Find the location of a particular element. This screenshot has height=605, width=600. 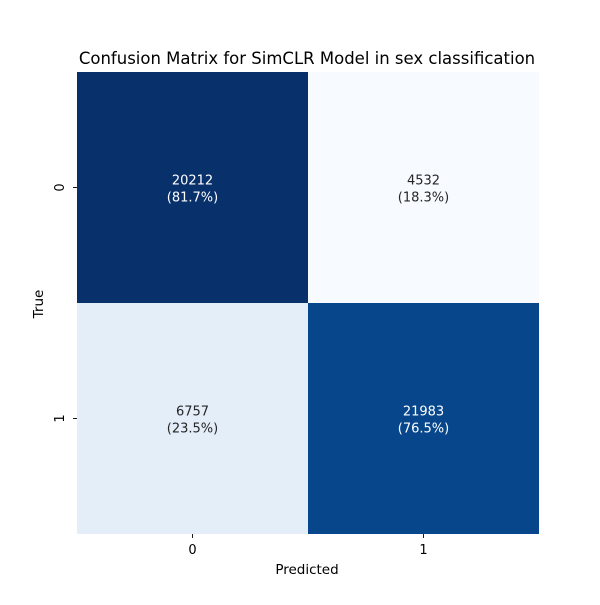

cell-percent-label: (23.5%) is located at coordinates (192, 429).